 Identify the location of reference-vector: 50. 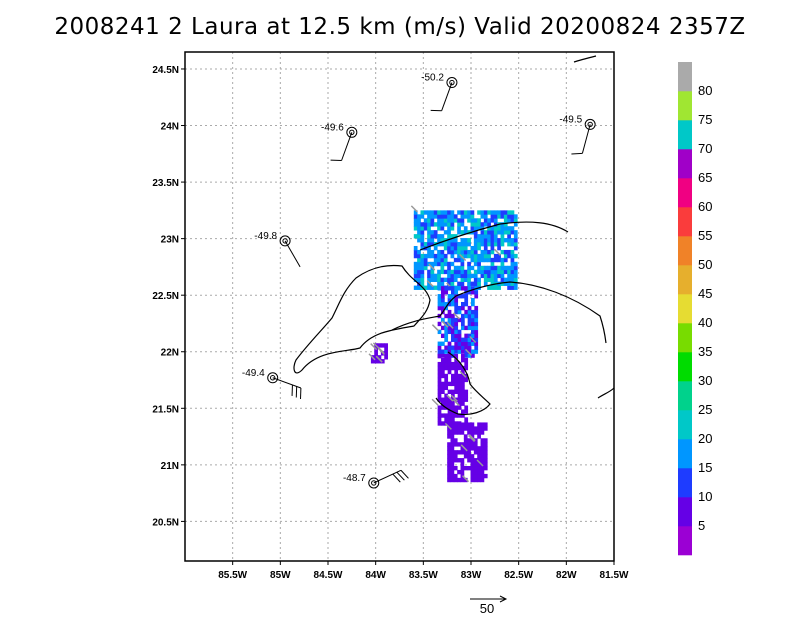
(489, 605).